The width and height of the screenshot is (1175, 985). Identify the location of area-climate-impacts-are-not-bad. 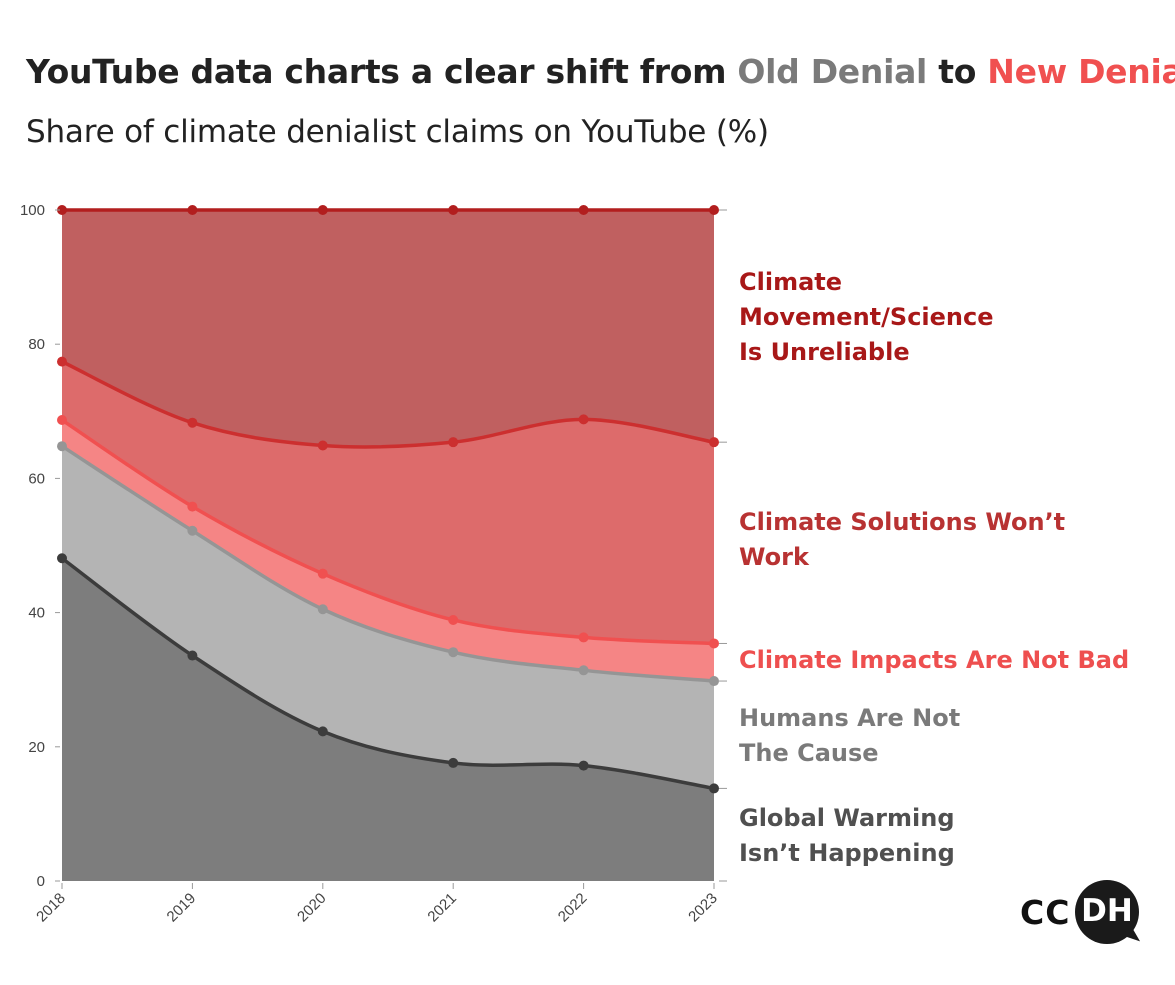
(388, 551).